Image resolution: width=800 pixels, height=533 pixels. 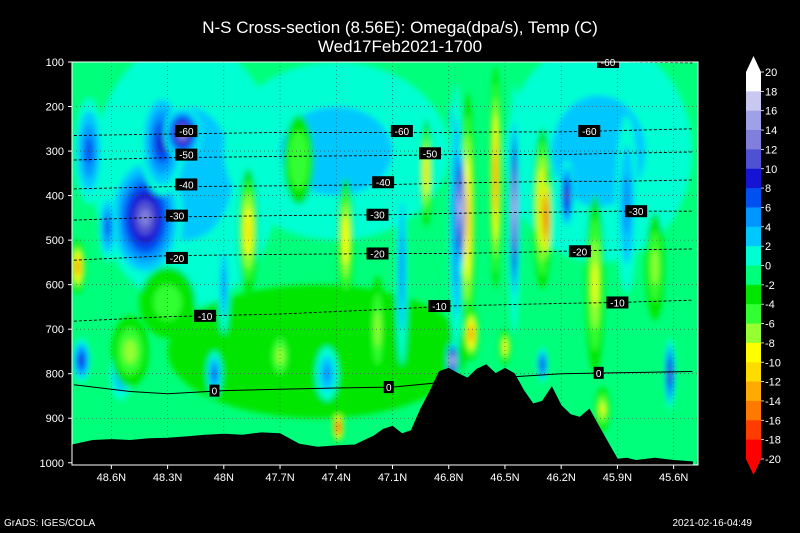 What do you see at coordinates (768, 267) in the screenshot?
I see `colorbar-label: 0` at bounding box center [768, 267].